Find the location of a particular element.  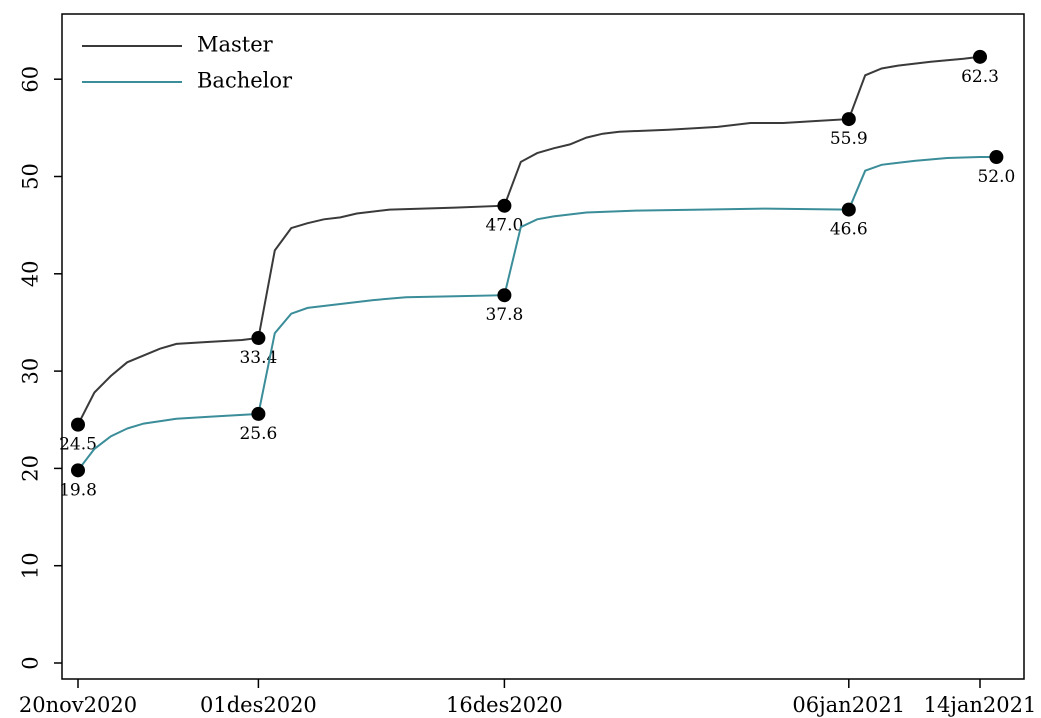

data-label-master: 55.9 is located at coordinates (849, 139).